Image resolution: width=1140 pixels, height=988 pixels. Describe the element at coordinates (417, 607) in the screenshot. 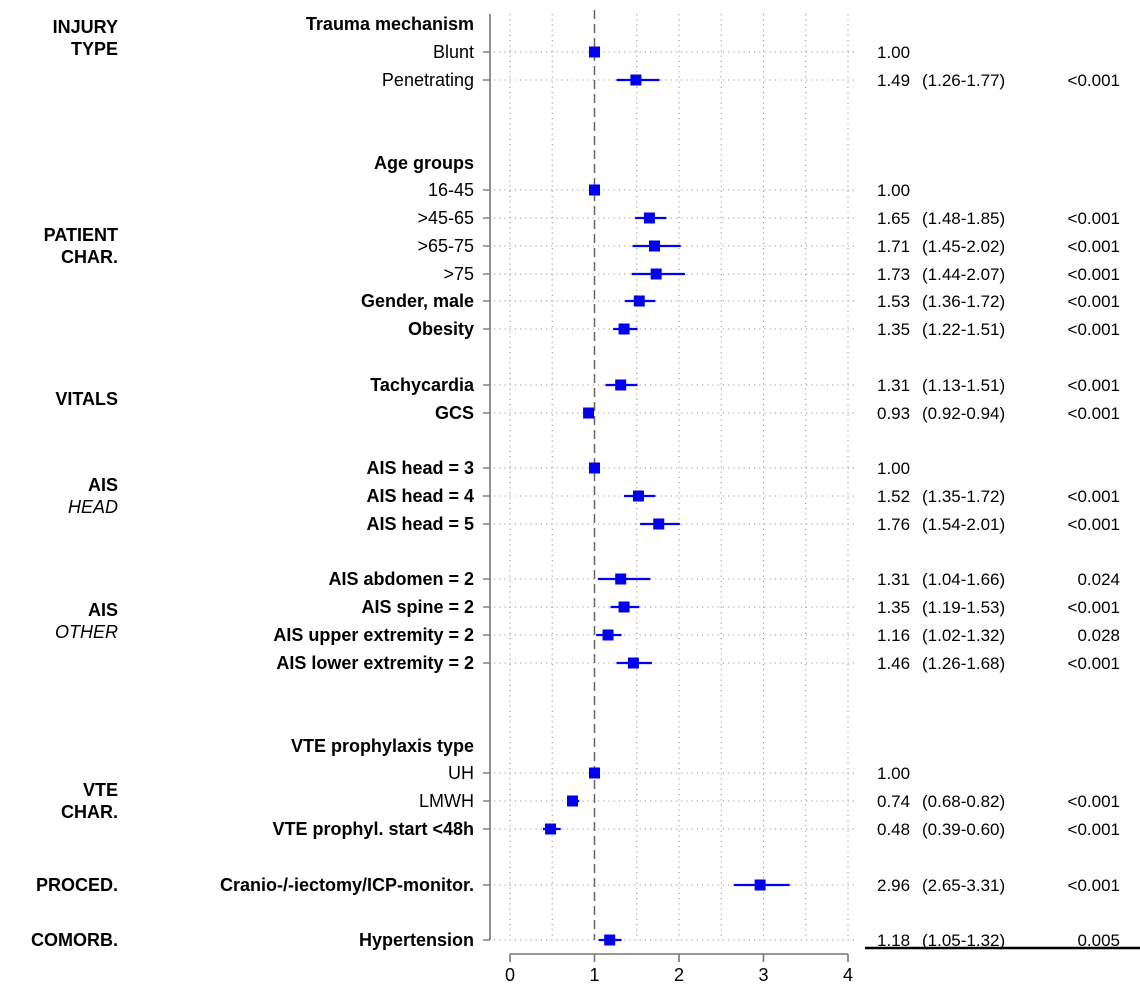

I see `row-label: AIS spine = 2` at that location.